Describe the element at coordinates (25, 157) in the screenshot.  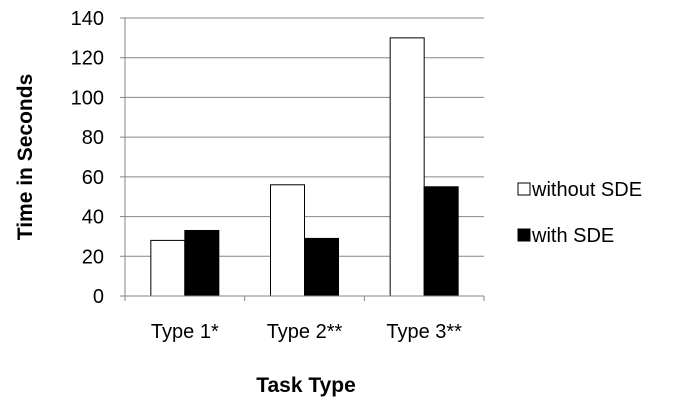
I see `y-axis-title: Time in Seconds` at that location.